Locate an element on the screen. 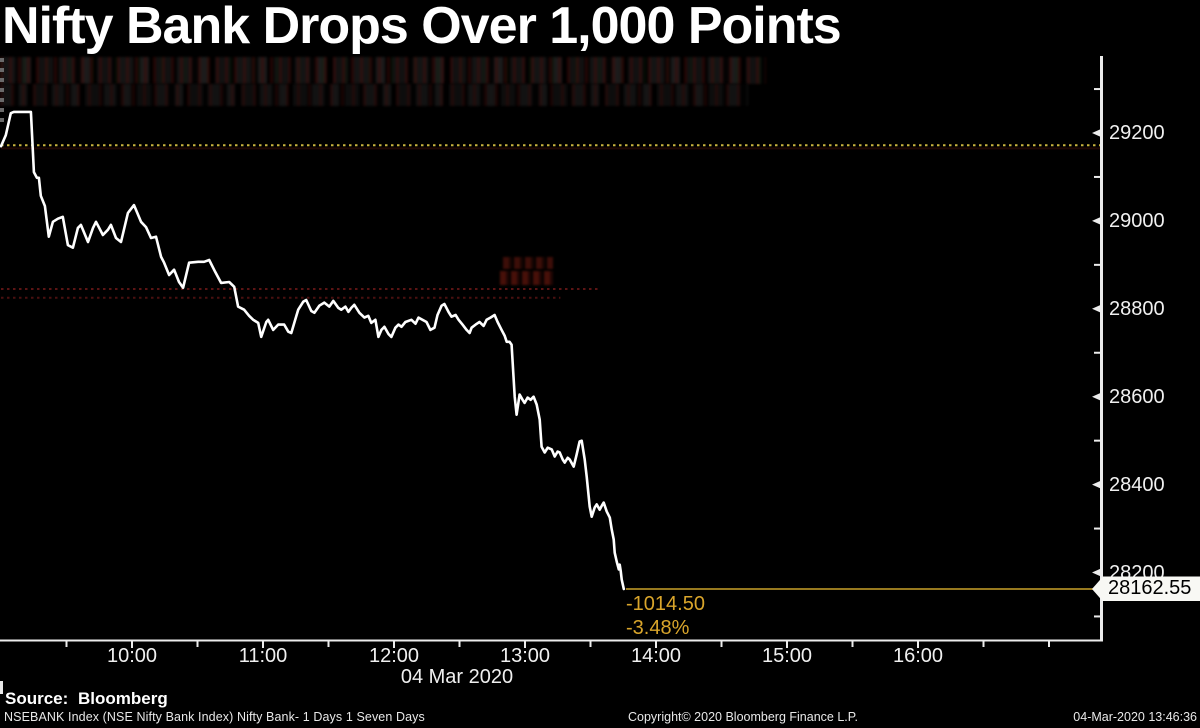  chart-timestamp: 04-Mar-2020 13:46:36 is located at coordinates (1135, 717).